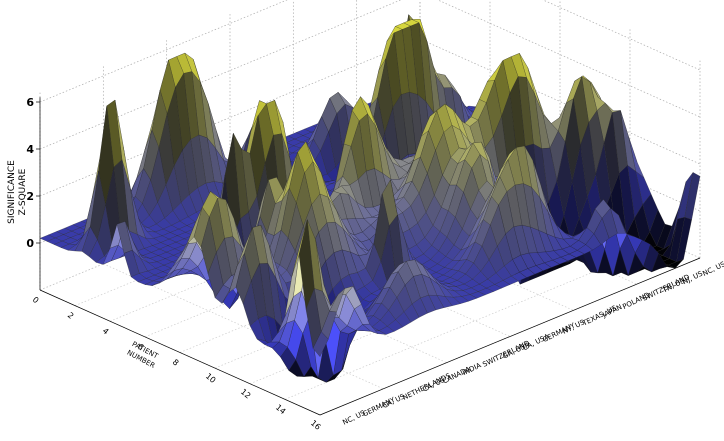 This screenshot has height=441, width=724. I want to click on x-tick-label: 10, so click(211, 377).